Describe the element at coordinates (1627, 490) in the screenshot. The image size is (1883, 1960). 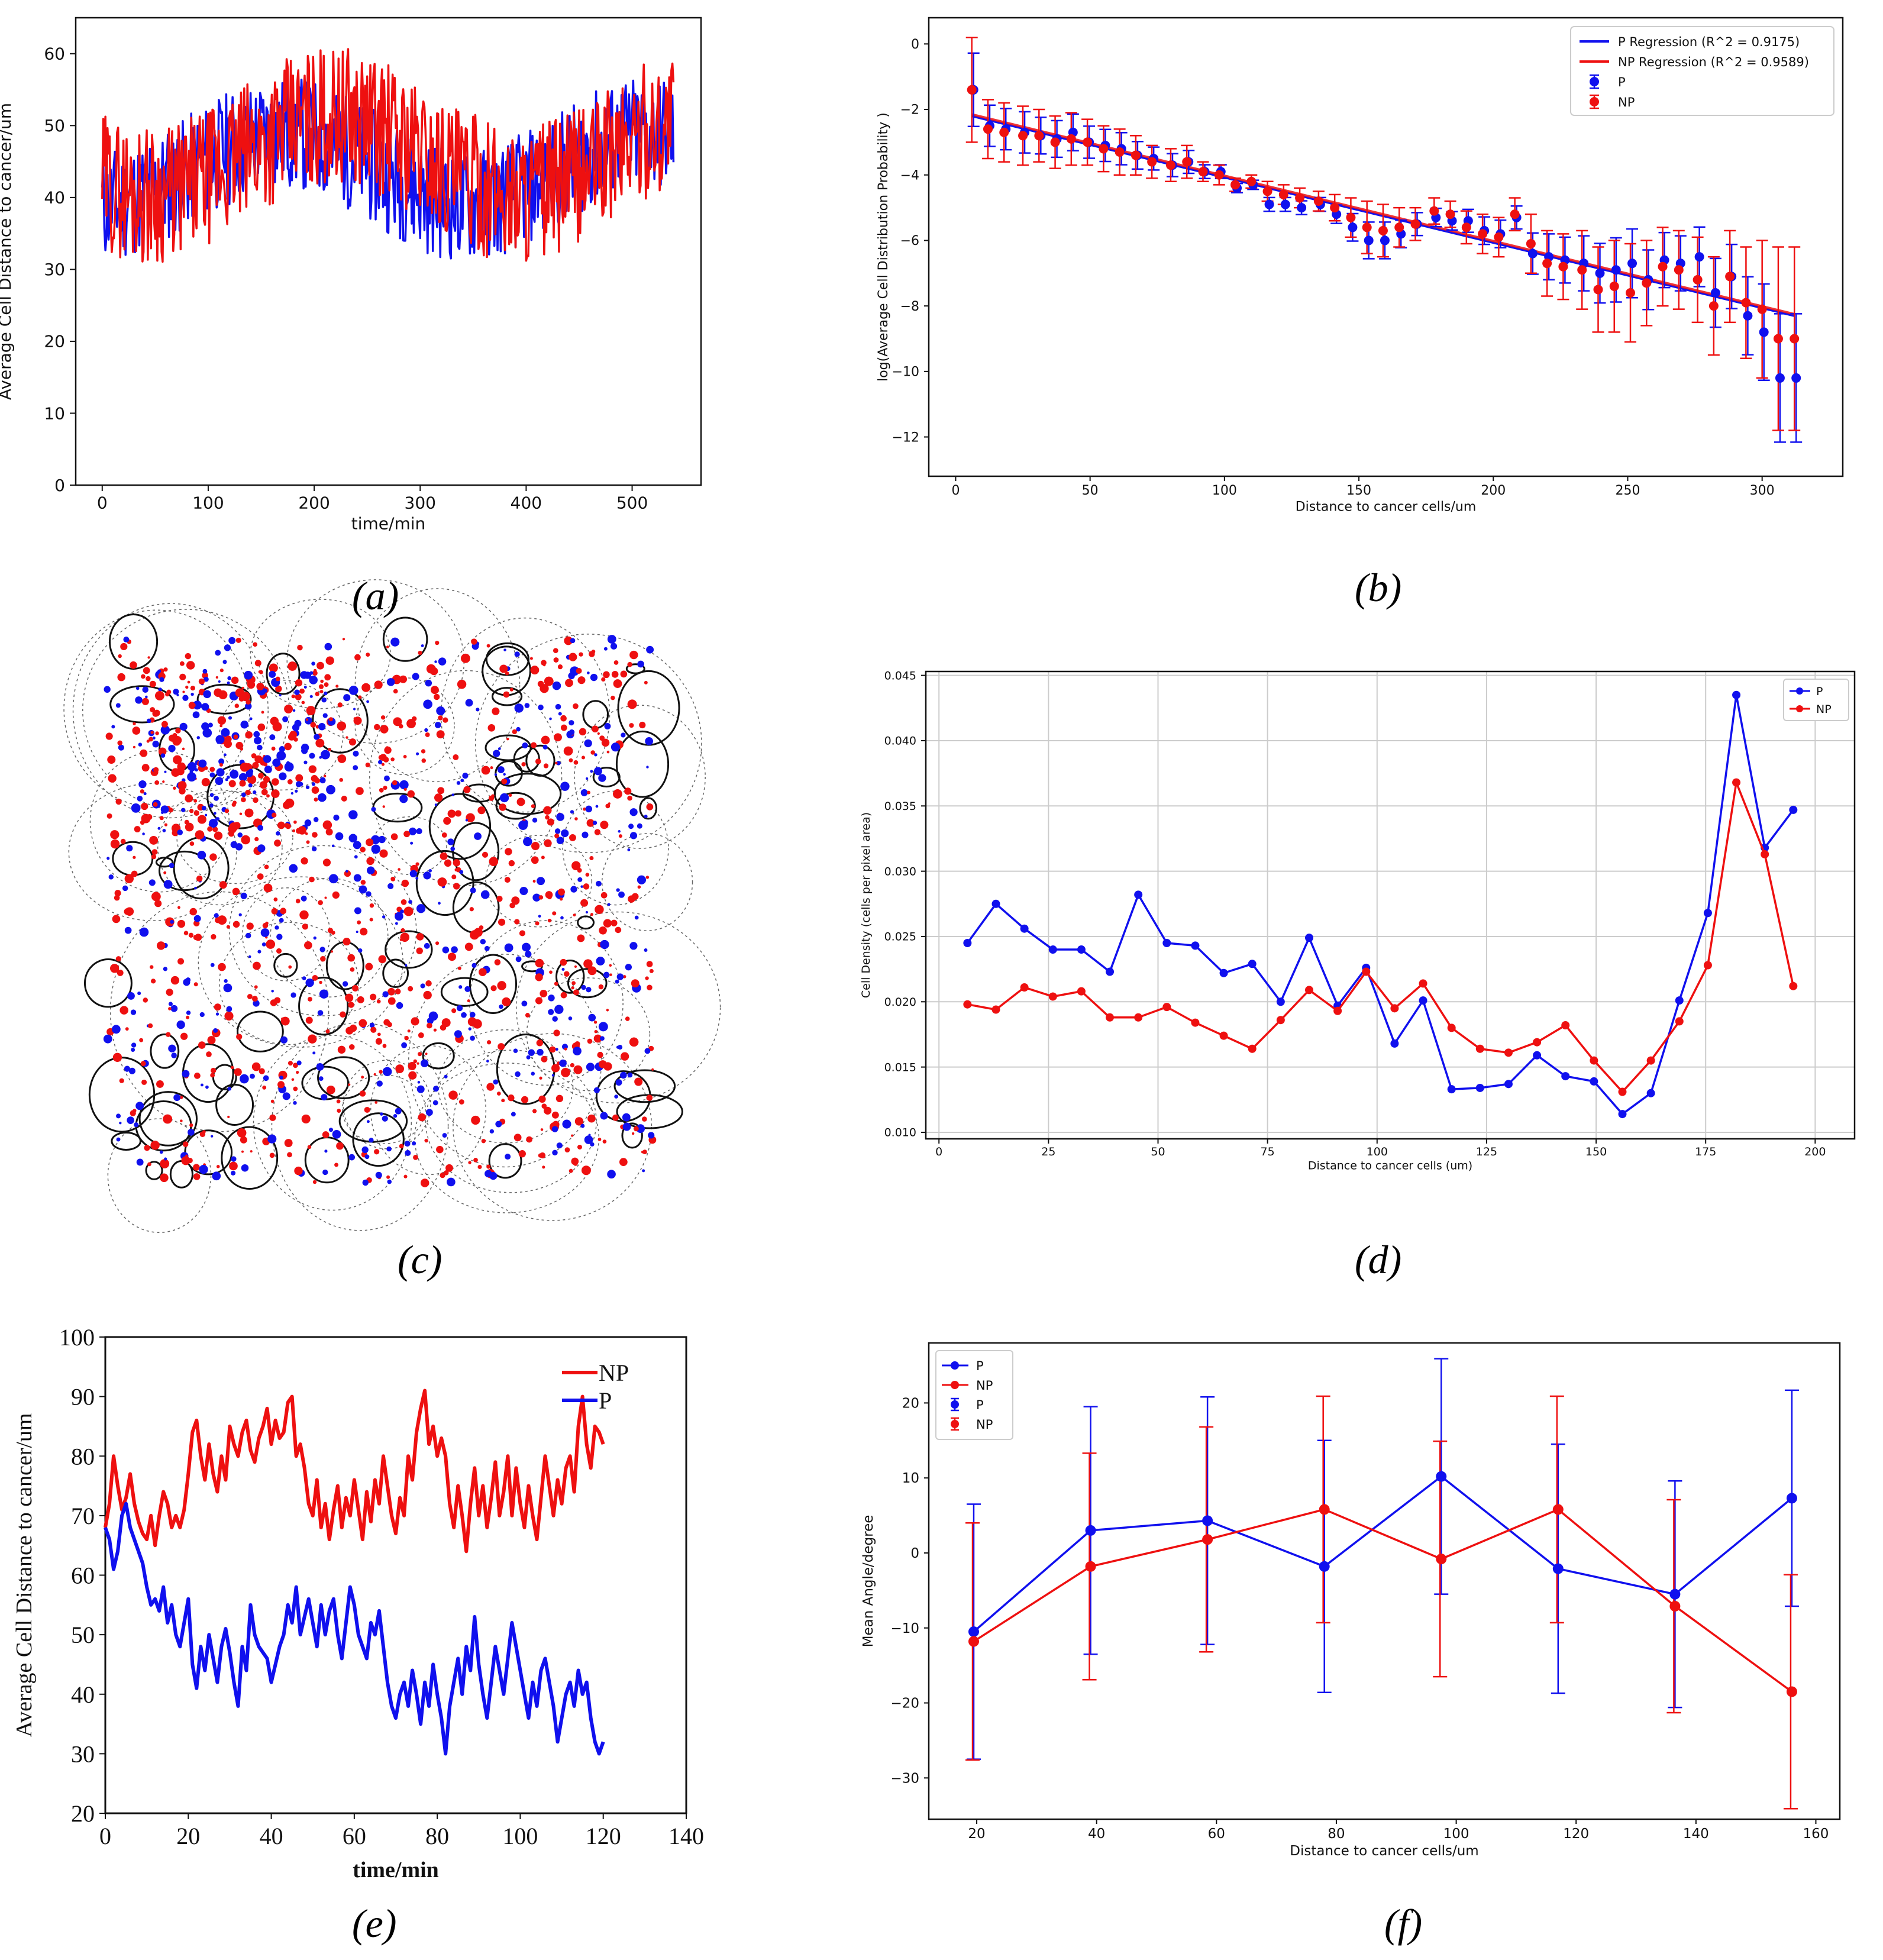
I see `x-tick-label: 250` at that location.